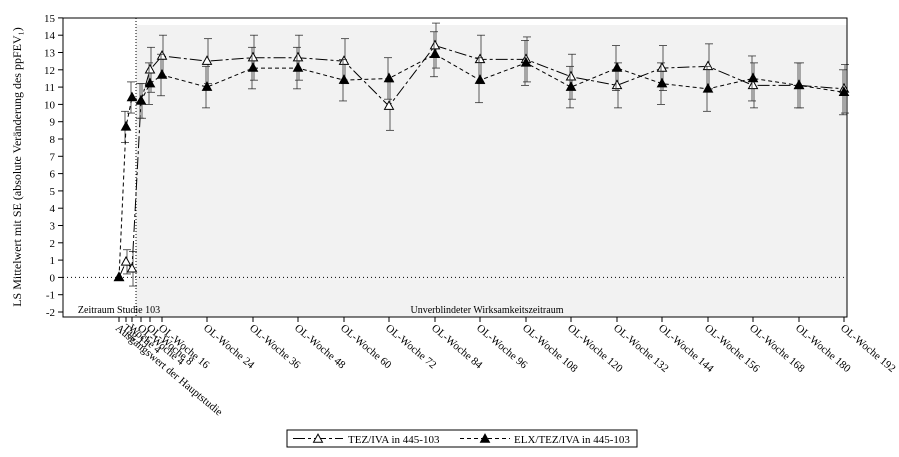 The width and height of the screenshot is (899, 457). I want to click on y-tick-label: 3, so click(53, 227).